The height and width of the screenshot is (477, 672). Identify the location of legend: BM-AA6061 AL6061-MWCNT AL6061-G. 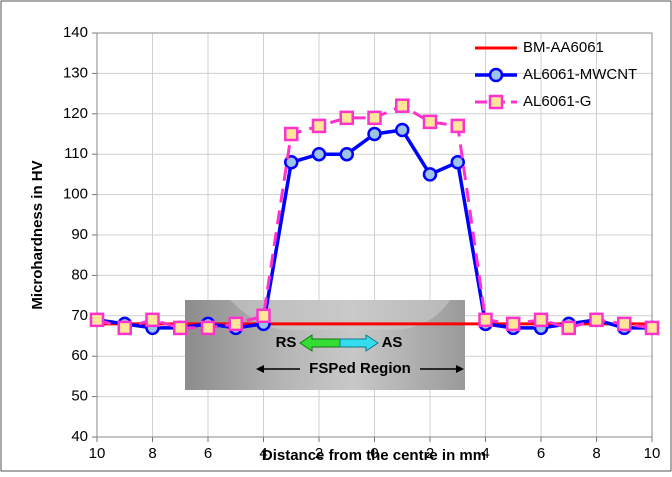
(556, 74).